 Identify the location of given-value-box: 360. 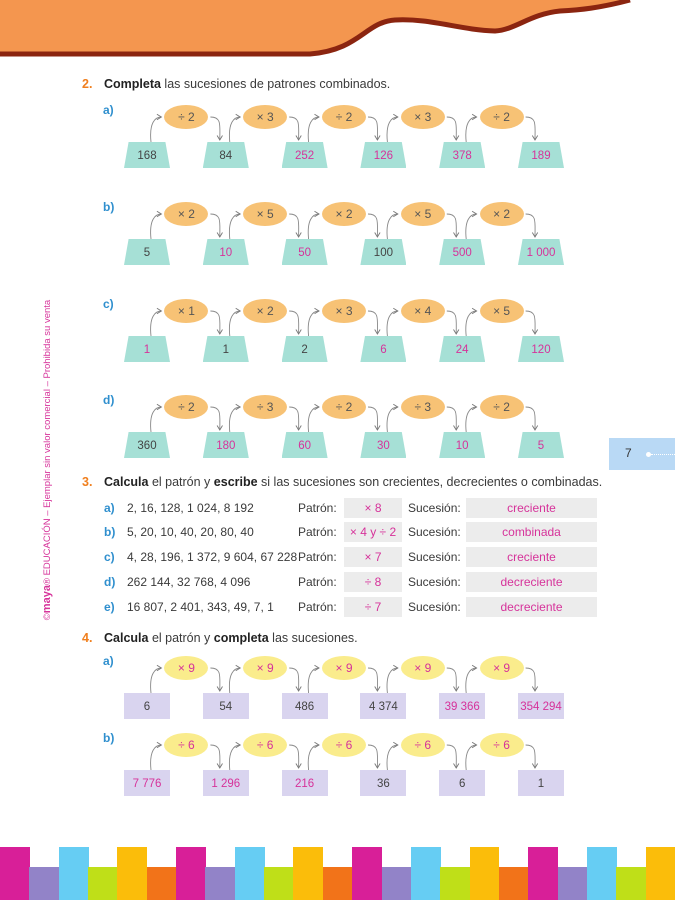
(147, 445).